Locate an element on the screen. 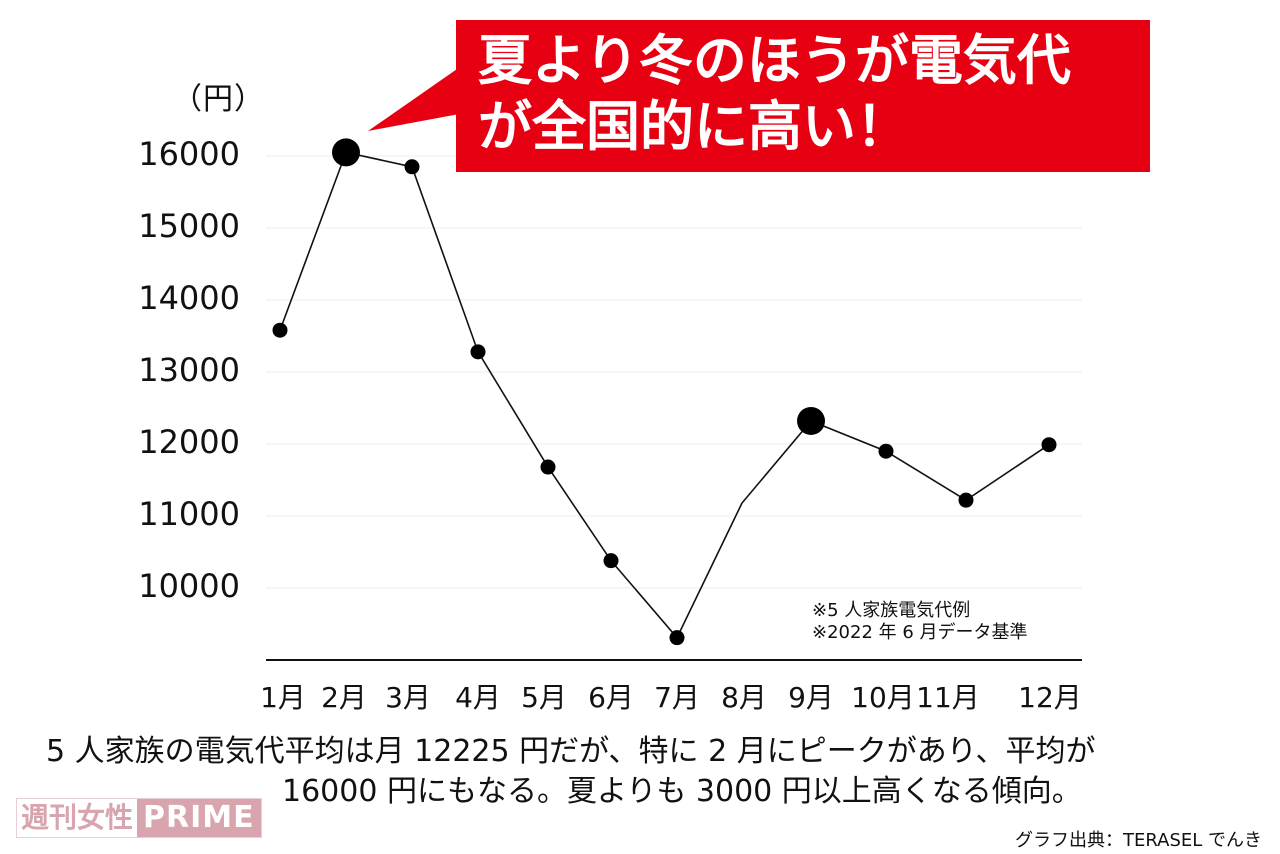 Image resolution: width=1280 pixels, height=854 pixels. caption-line-2: 16000 円にもなる。夏よりも 3000 円以上高くなる傾向。 is located at coordinates (682, 791).